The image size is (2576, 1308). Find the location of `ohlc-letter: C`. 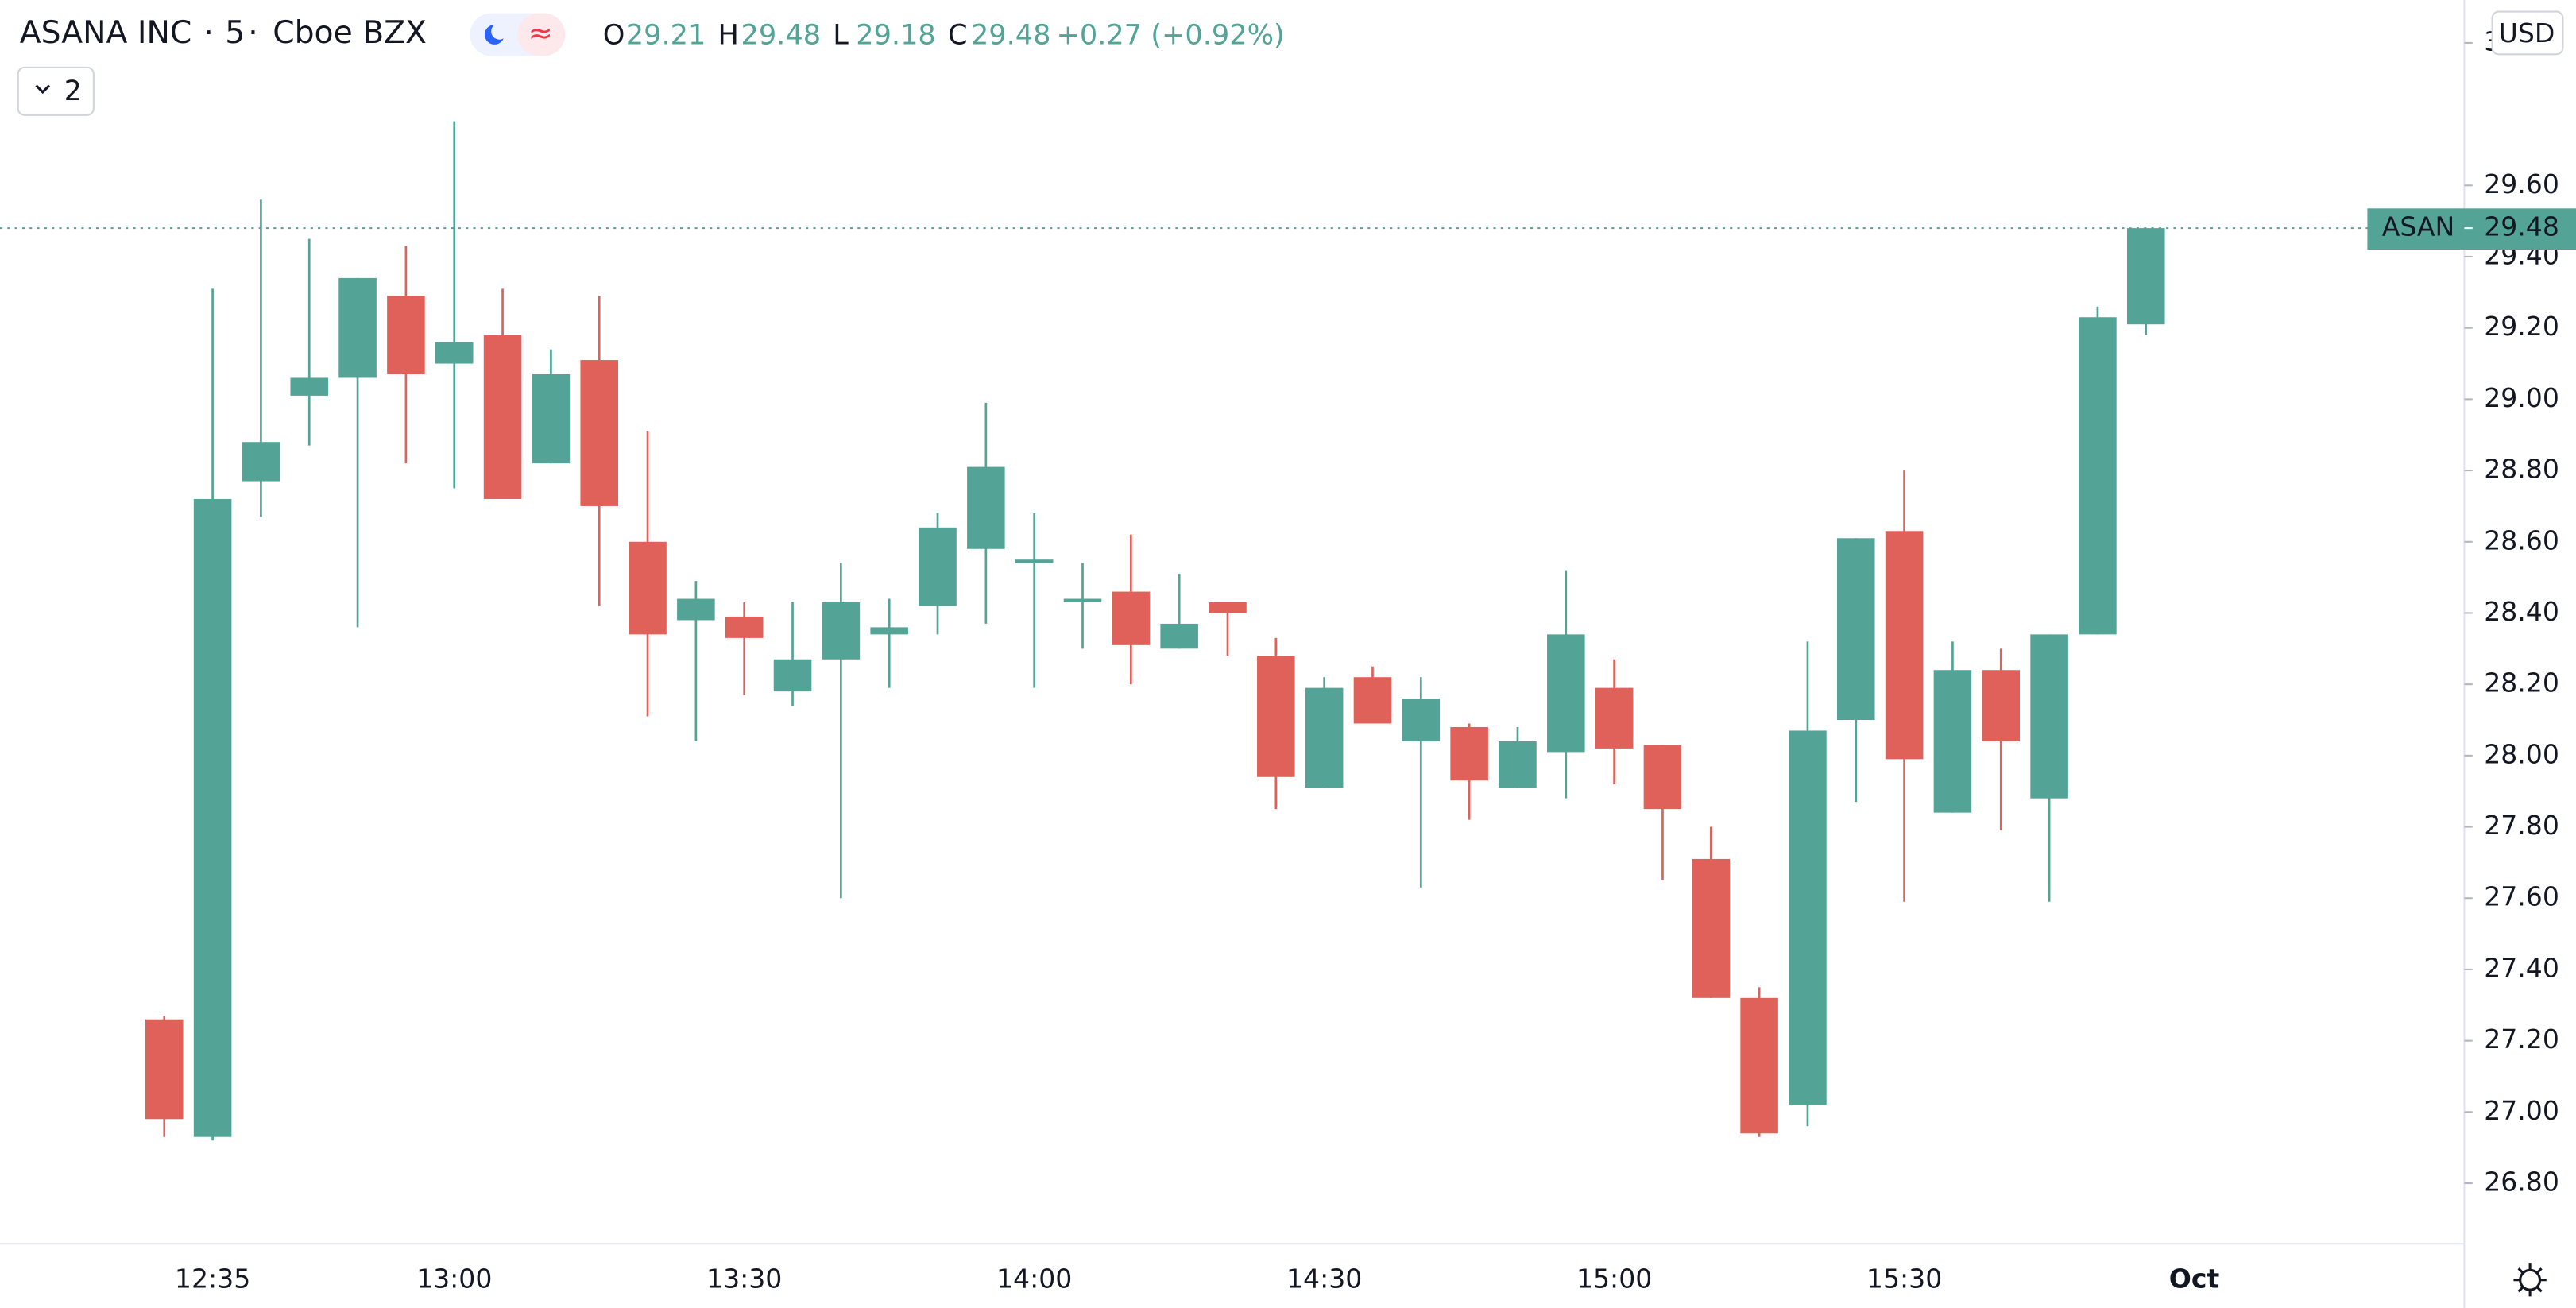

ohlc-letter: C is located at coordinates (958, 35).